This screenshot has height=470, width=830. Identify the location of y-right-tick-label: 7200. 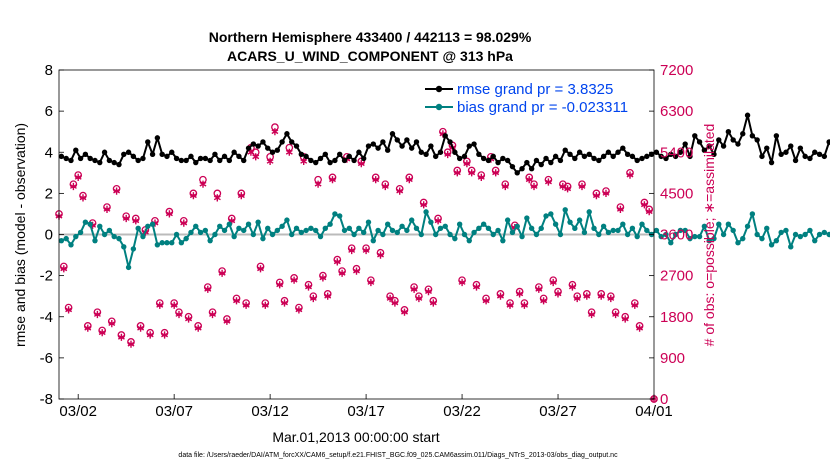
(676, 70).